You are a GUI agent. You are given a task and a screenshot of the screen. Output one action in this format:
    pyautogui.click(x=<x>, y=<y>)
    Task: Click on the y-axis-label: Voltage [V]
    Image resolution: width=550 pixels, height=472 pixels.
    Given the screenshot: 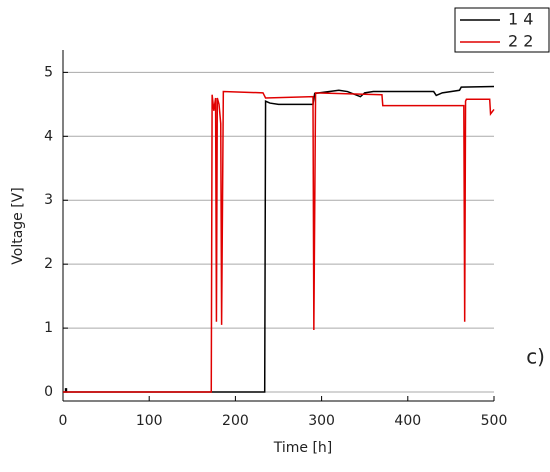 What is the action you would take?
    pyautogui.click(x=18, y=225)
    